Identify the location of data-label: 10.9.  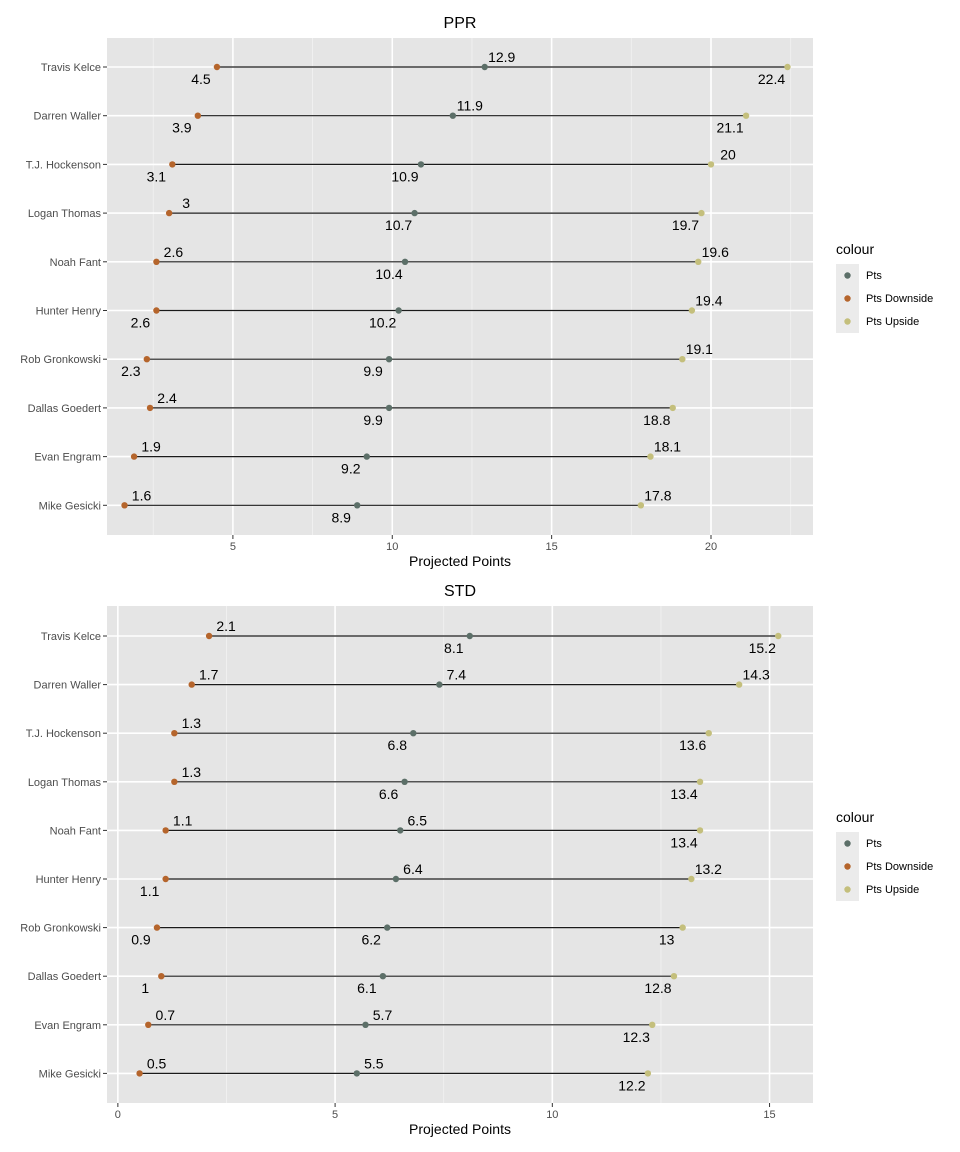
(404, 176).